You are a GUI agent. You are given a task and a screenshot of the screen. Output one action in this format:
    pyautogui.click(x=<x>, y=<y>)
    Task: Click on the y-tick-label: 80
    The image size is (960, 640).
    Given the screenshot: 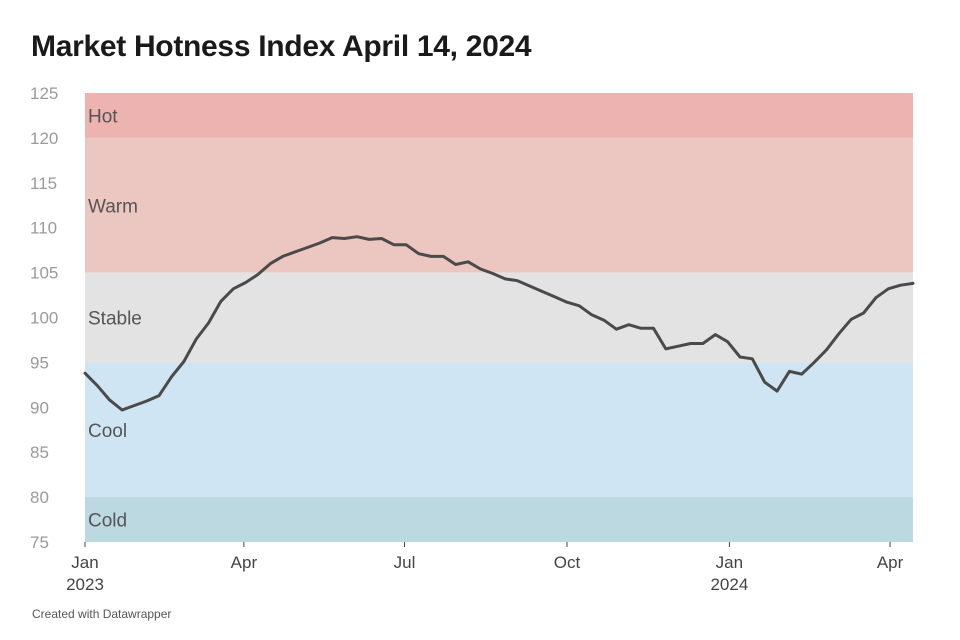 What is the action you would take?
    pyautogui.click(x=39, y=497)
    